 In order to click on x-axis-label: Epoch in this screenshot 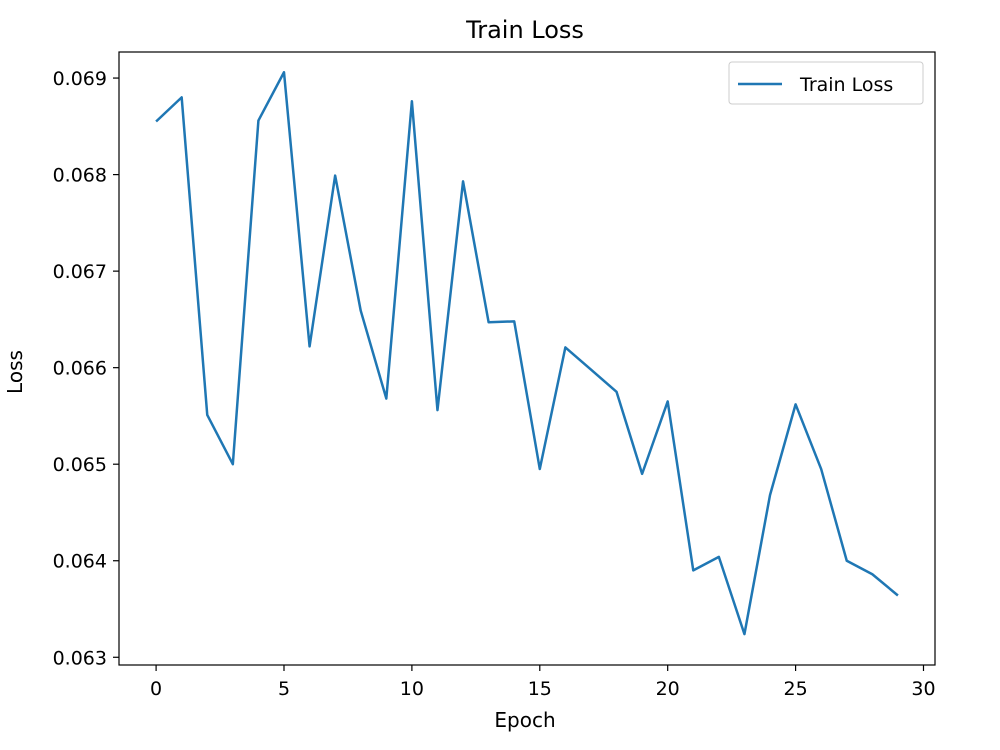, I will do `click(524, 720)`.